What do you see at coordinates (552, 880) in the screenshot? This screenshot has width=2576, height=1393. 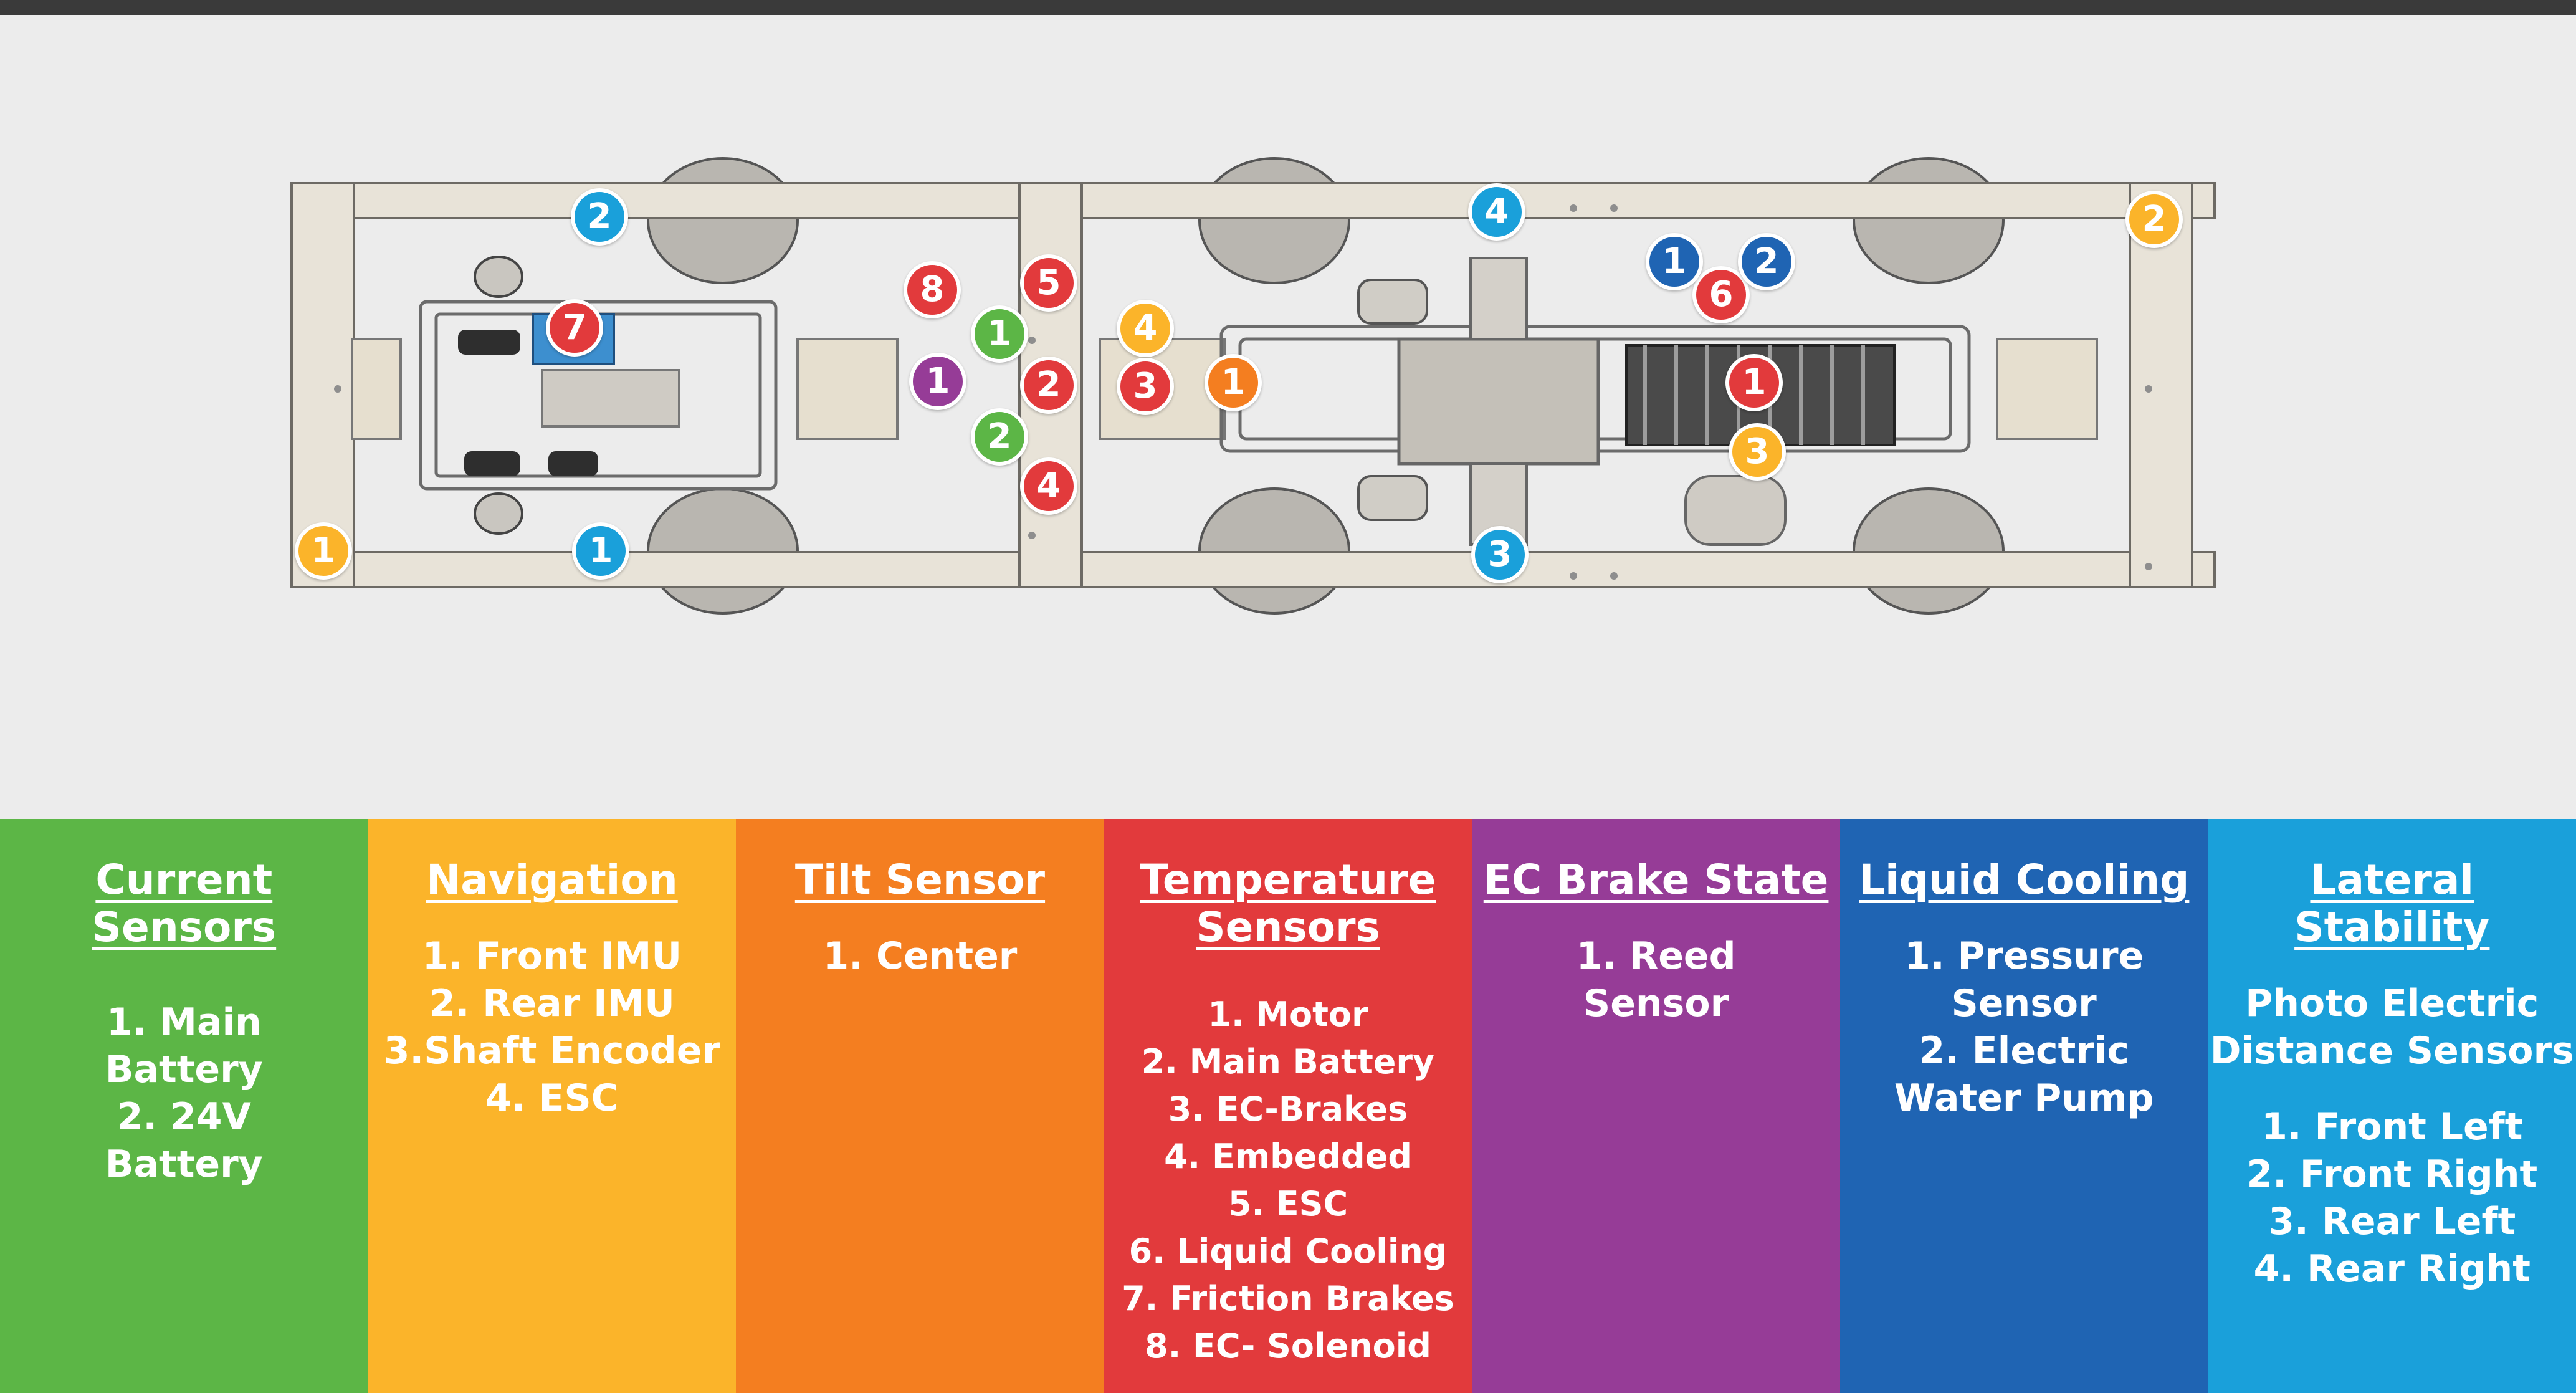 I see `legend-title: Navigation` at bounding box center [552, 880].